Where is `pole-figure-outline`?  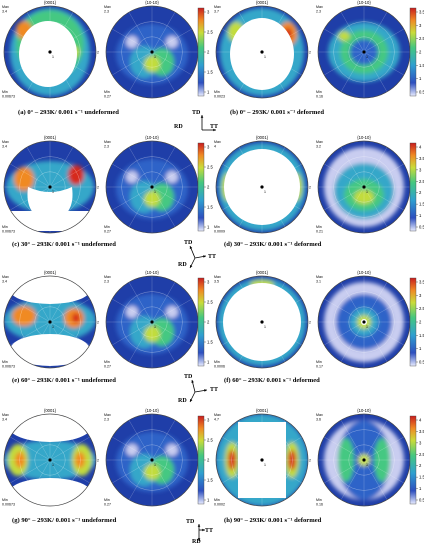 pole-figure-outline is located at coordinates (50, 460).